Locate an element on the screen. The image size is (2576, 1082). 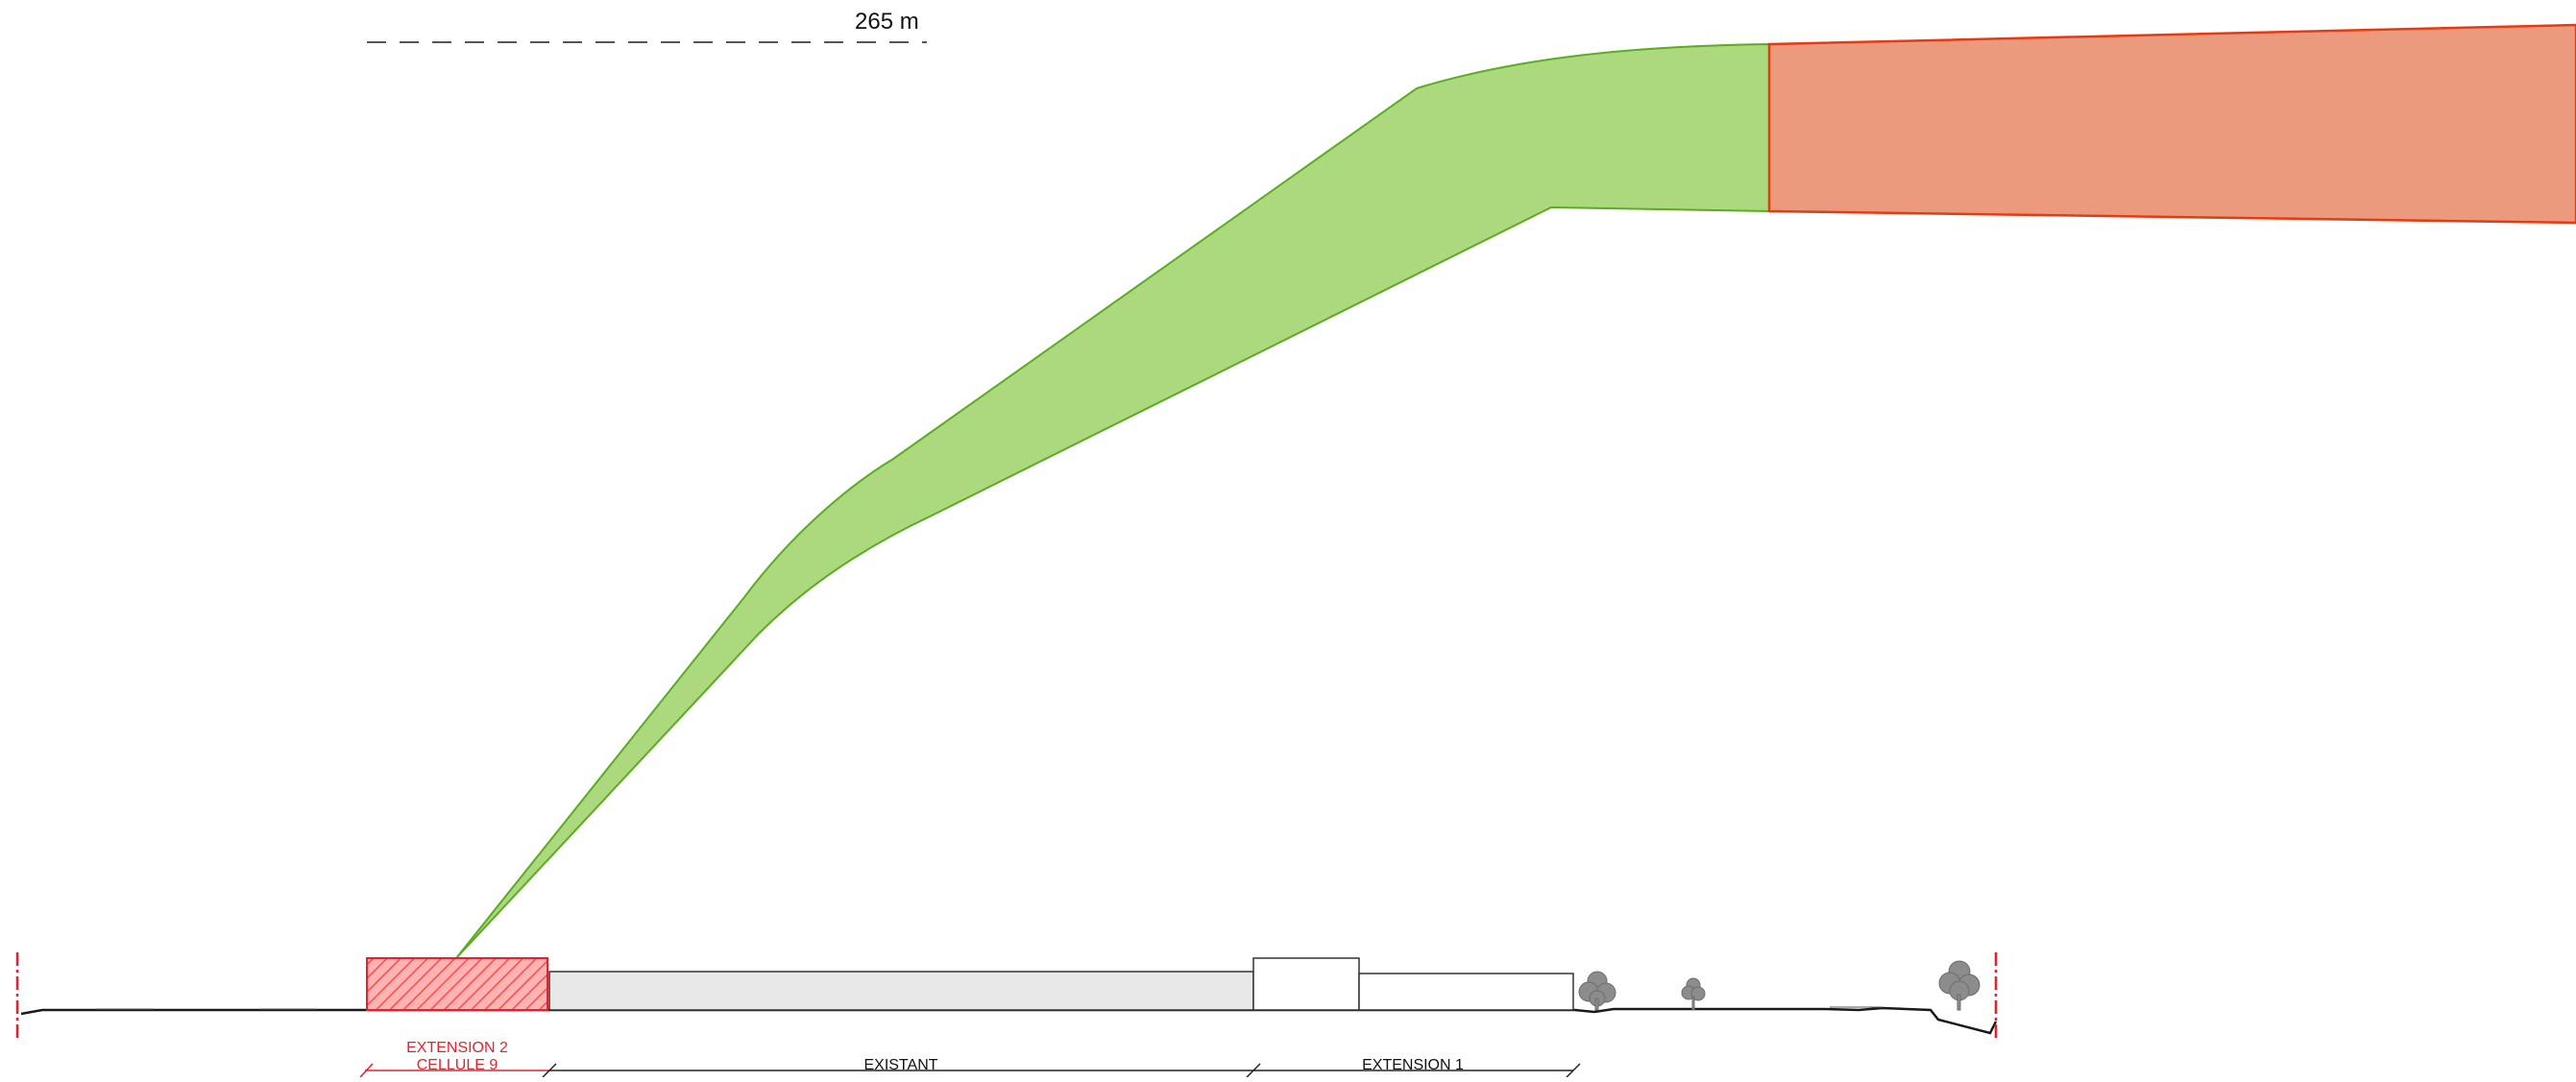
dimension-extension2 is located at coordinates (454, 1070).